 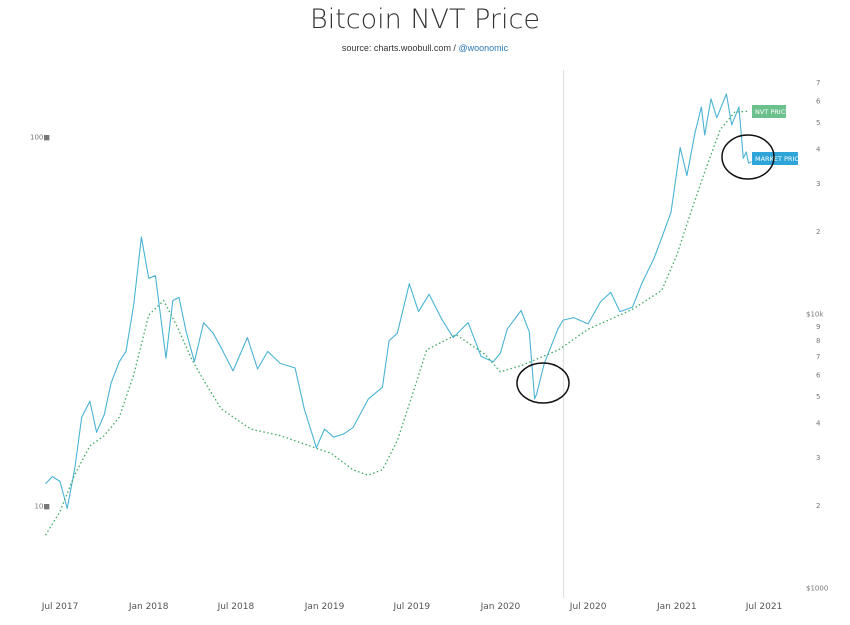 What do you see at coordinates (764, 607) in the screenshot?
I see `x-axis-tick-label: Jul 2021` at bounding box center [764, 607].